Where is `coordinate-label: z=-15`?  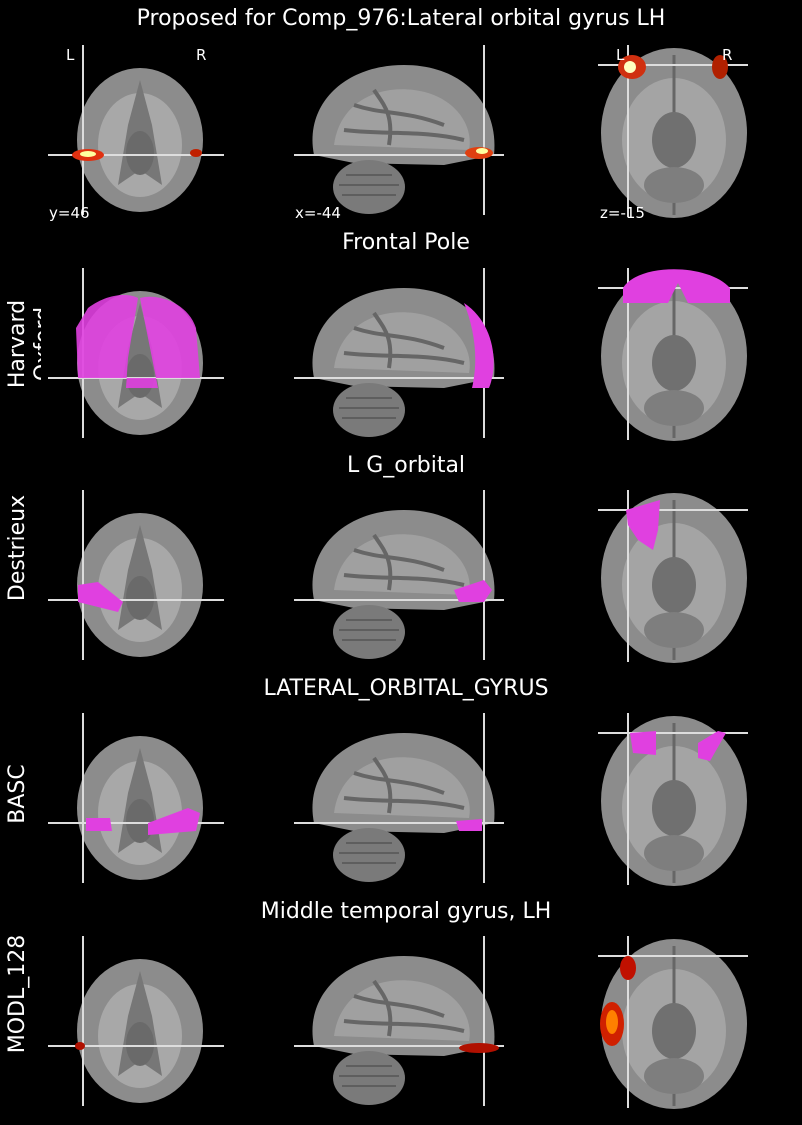
coordinate-label: z=-15 is located at coordinates (622, 213).